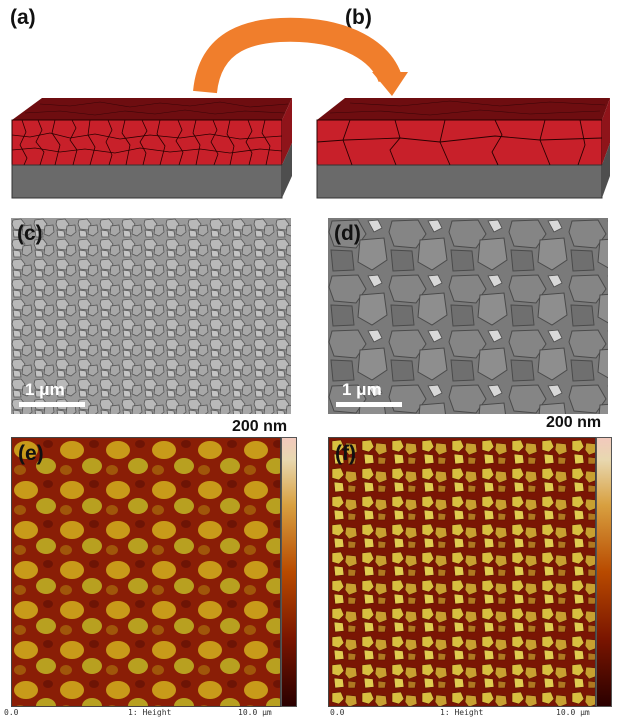 The width and height of the screenshot is (630, 720). What do you see at coordinates (462, 712) in the screenshot?
I see `axis-channel-f: 1: Height` at bounding box center [462, 712].